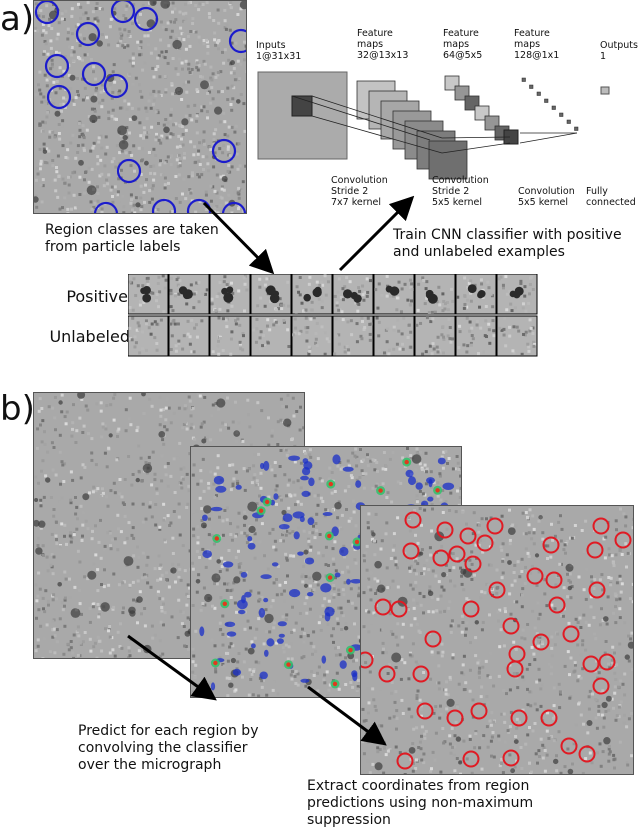  I want to click on particle-label-circles, so click(140, 107).